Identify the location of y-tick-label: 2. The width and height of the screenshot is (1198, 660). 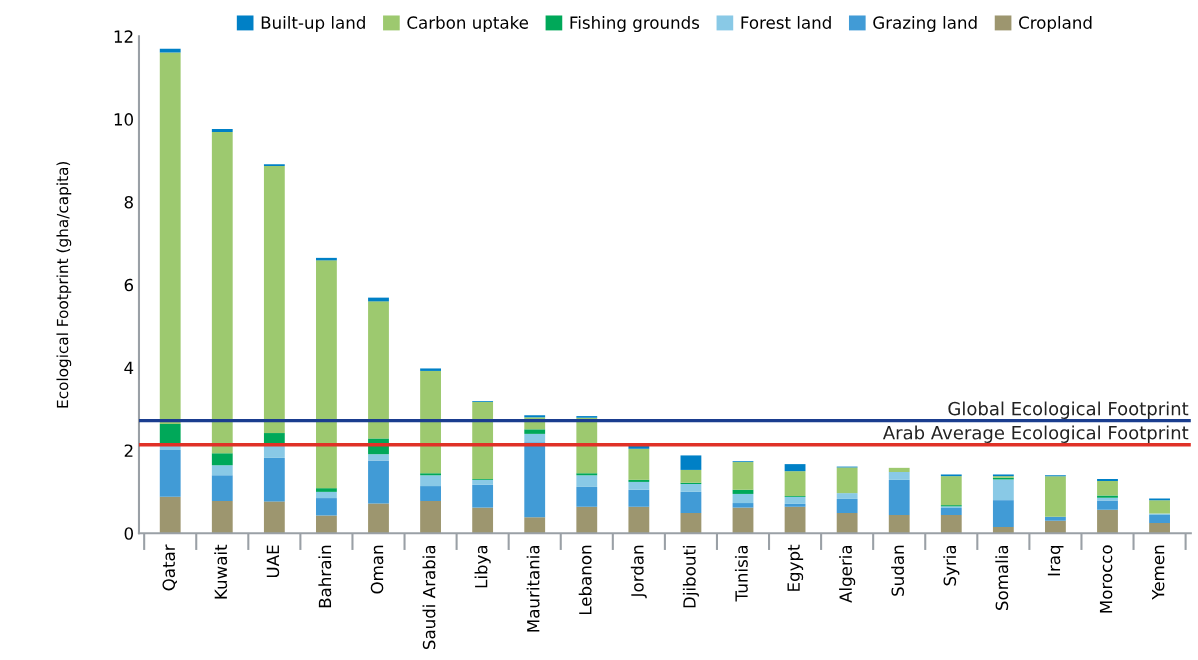
(128, 450).